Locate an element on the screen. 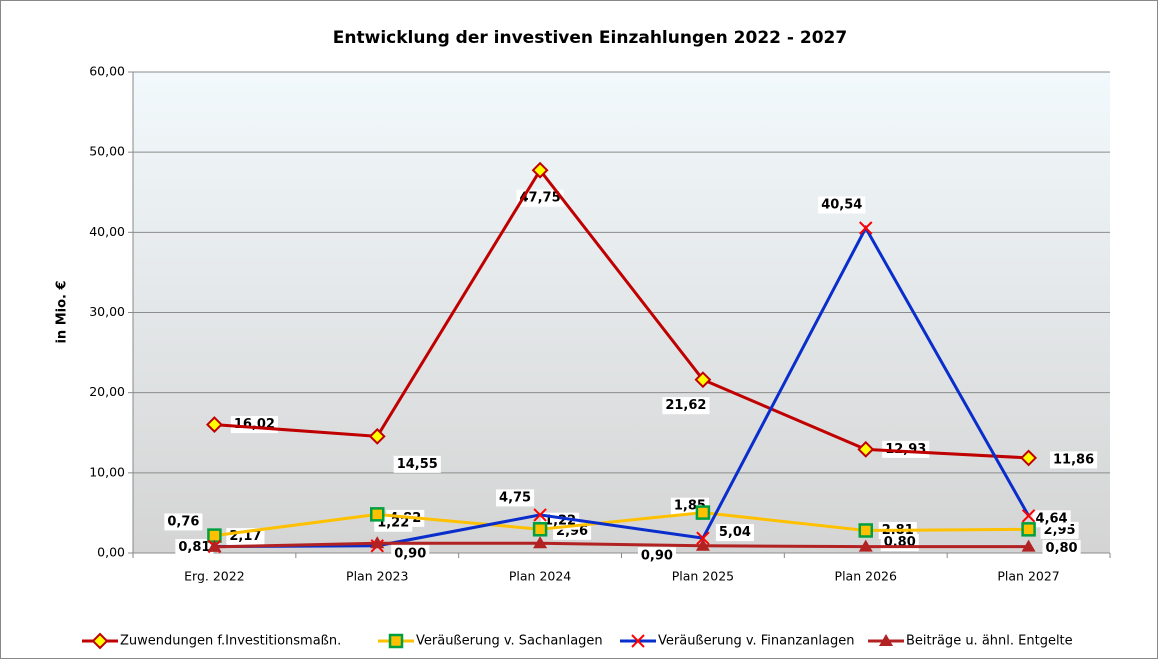  y-tick-label: 50,00 is located at coordinates (107, 151).